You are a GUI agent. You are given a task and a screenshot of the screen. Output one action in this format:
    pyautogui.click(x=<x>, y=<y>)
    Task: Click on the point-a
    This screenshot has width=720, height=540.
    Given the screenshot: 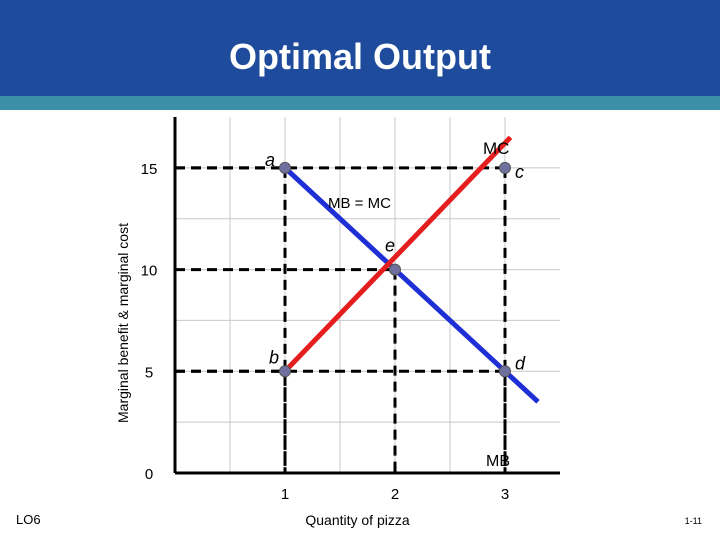 What is the action you would take?
    pyautogui.click(x=285, y=167)
    